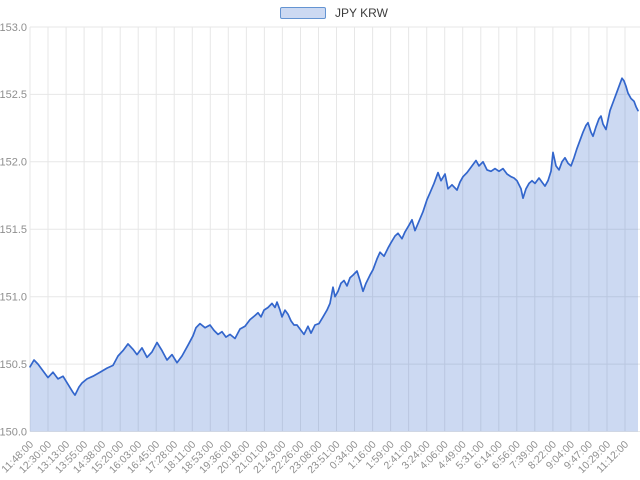  What do you see at coordinates (13, 163) in the screenshot?
I see `y-tick-label: 152.0` at bounding box center [13, 163].